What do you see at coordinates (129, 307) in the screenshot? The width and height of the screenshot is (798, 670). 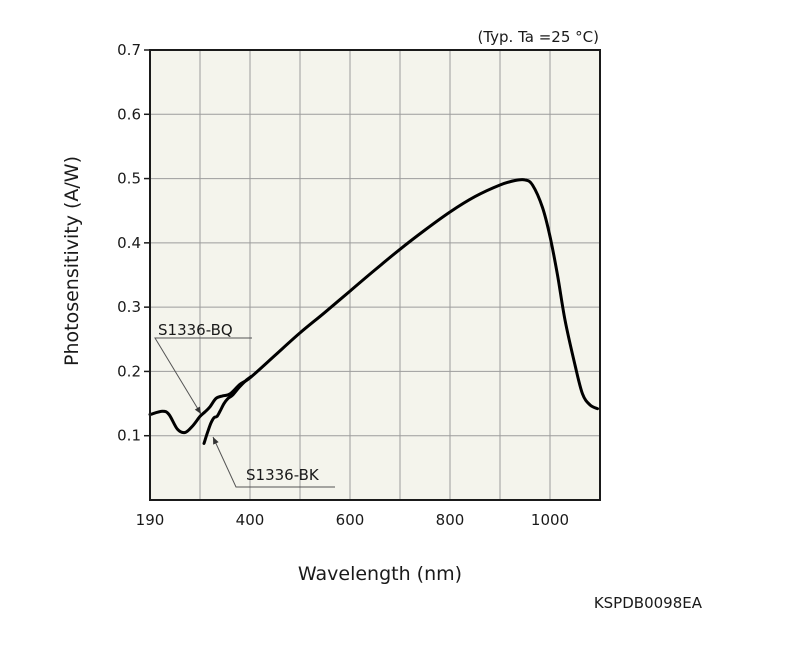 I see `y-tick-label: 0.3` at bounding box center [129, 307].